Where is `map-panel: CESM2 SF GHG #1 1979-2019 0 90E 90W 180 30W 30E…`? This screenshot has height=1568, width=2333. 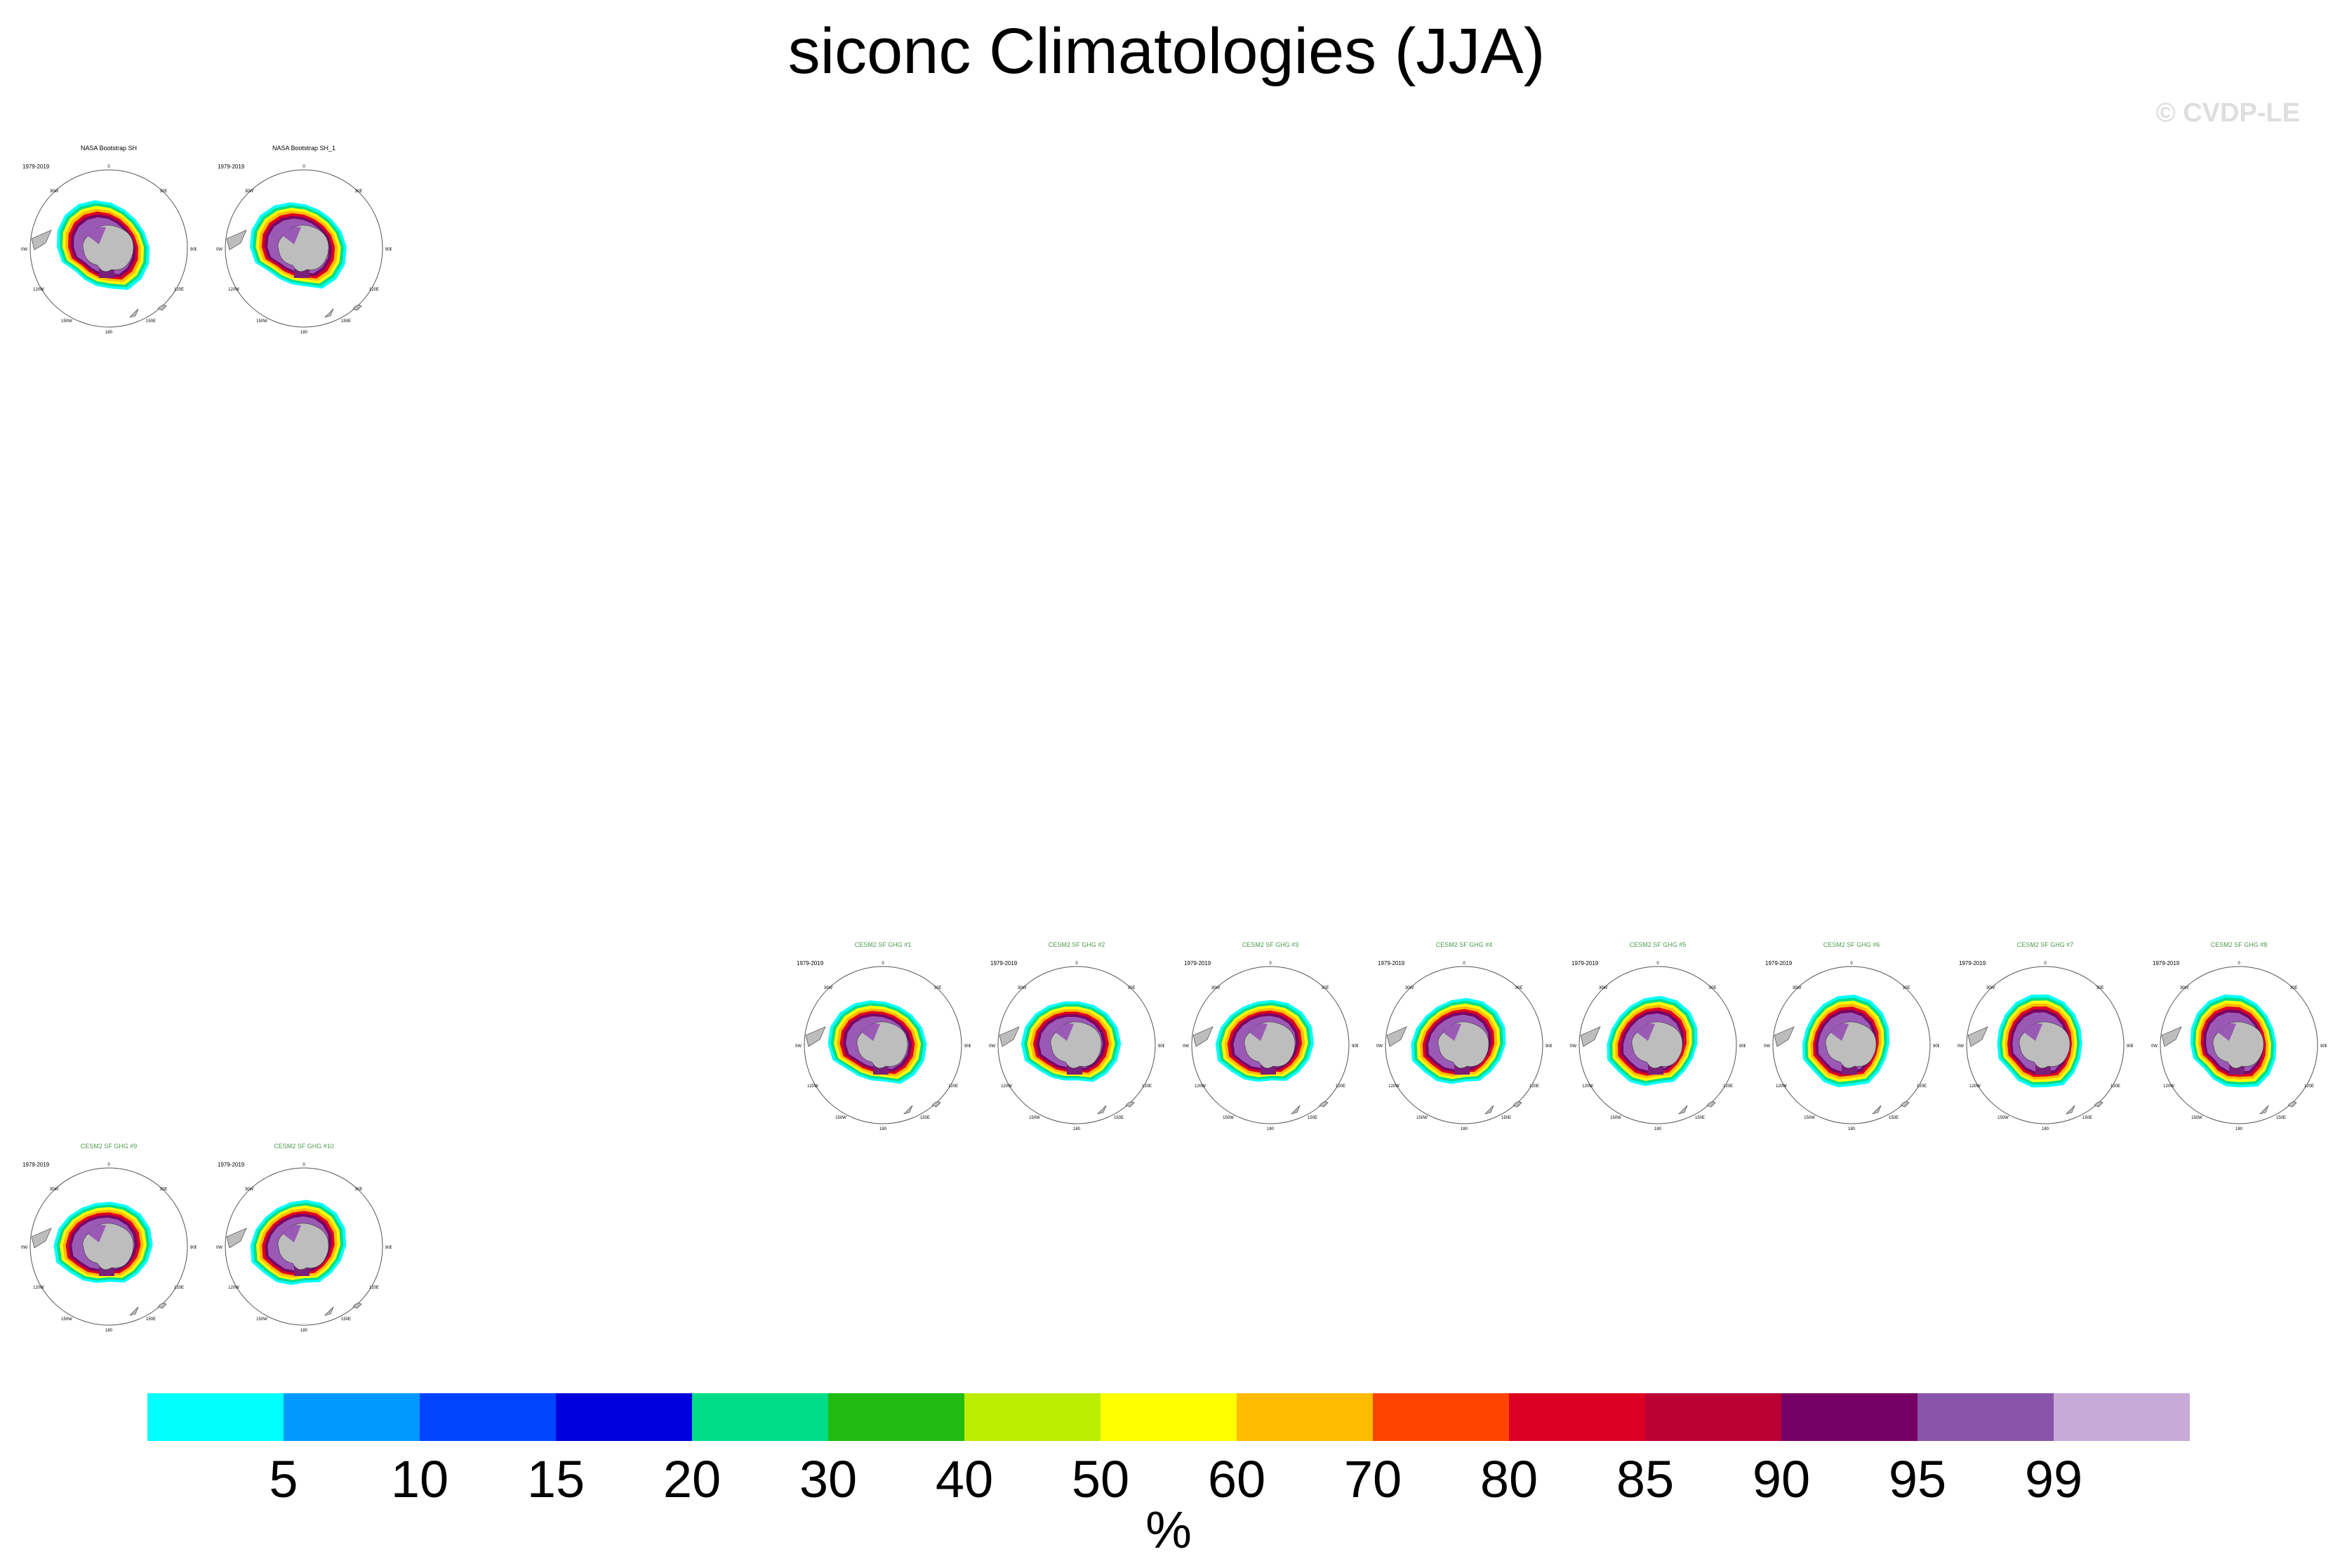
map-panel: CESM2 SF GHG #1 1979-2019 0 90E 90W 180 30W 30E… is located at coordinates (883, 1039).